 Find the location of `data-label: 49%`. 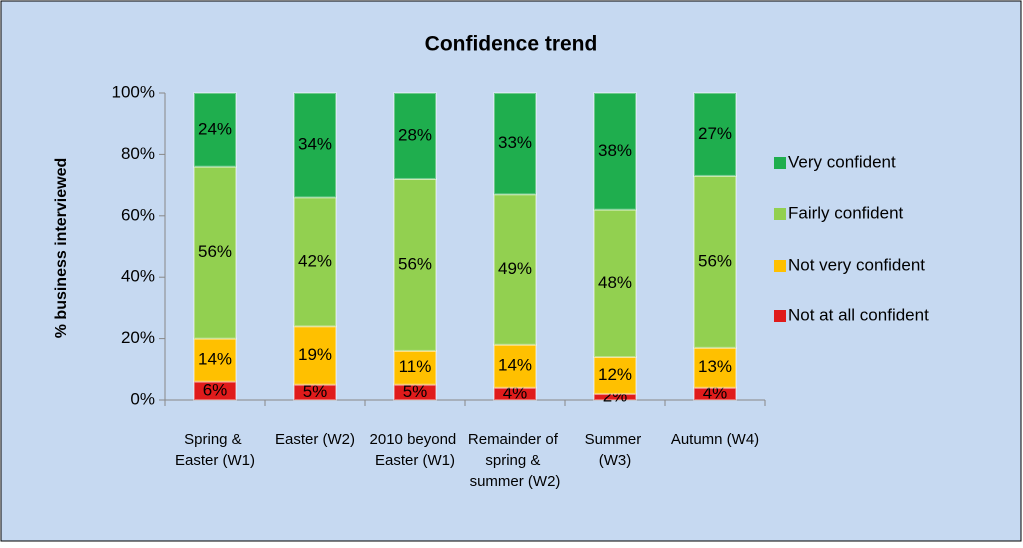

data-label: 49% is located at coordinates (515, 268).